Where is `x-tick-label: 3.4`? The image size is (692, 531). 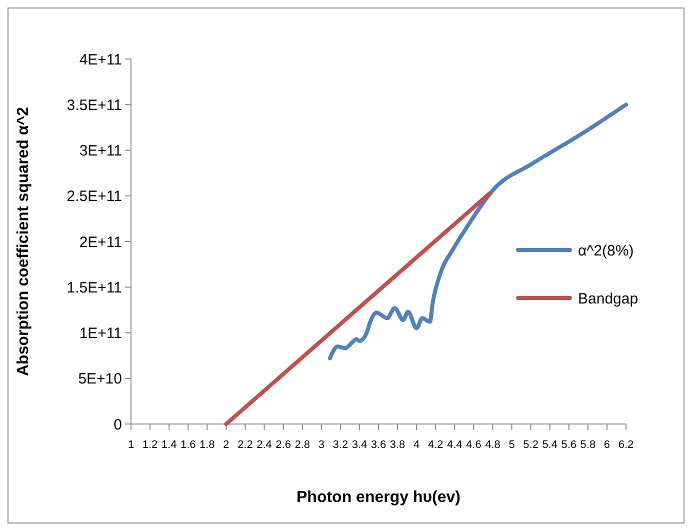
x-tick-label: 3.4 is located at coordinates (360, 445).